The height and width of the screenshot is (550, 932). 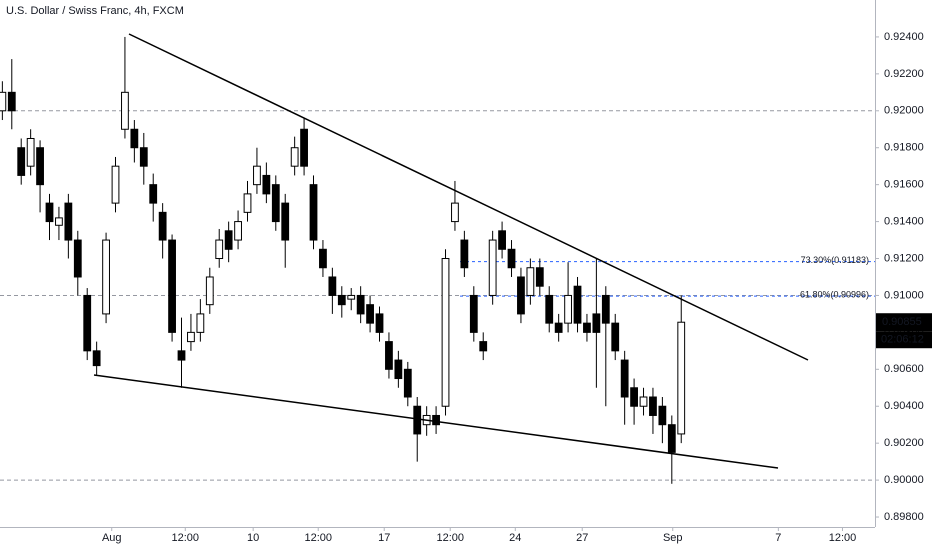 I want to click on y-tick-label: 0.91400, so click(x=904, y=221).